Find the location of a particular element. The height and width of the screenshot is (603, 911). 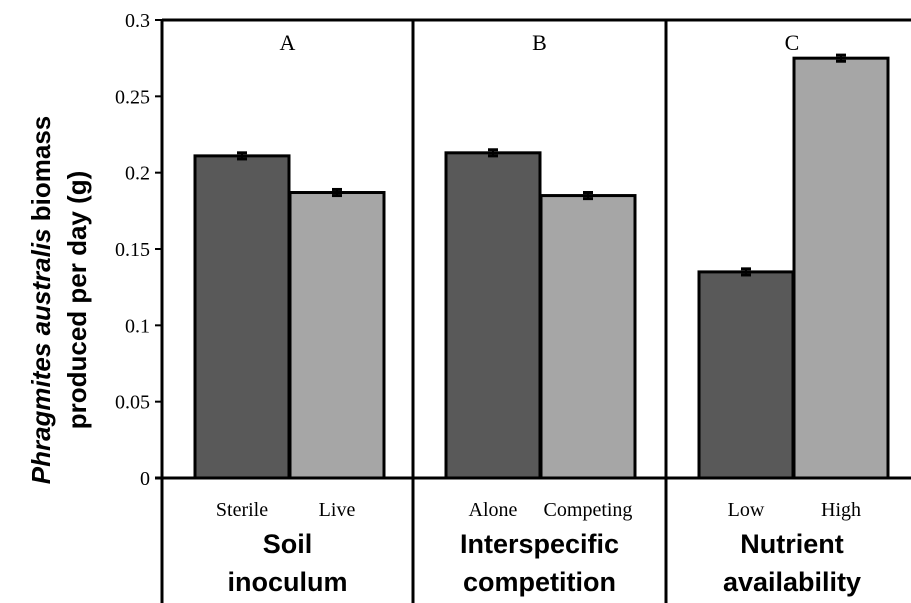

y-tick-label: 0.25 is located at coordinates (132, 97).